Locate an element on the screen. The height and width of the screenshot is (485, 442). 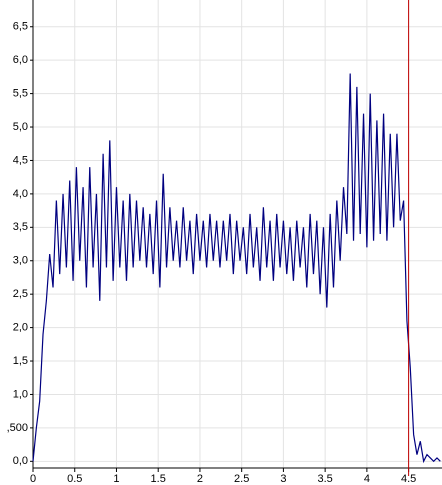
y-tick-label: 3,5 is located at coordinates (20, 227).